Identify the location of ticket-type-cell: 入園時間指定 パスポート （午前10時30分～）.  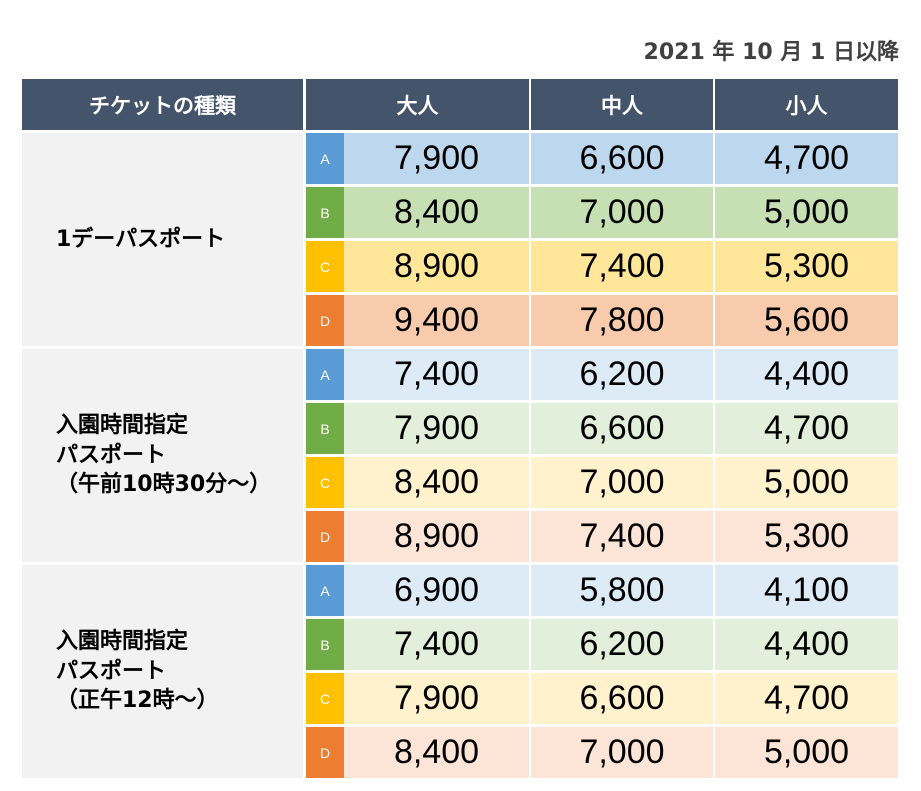
(162, 455).